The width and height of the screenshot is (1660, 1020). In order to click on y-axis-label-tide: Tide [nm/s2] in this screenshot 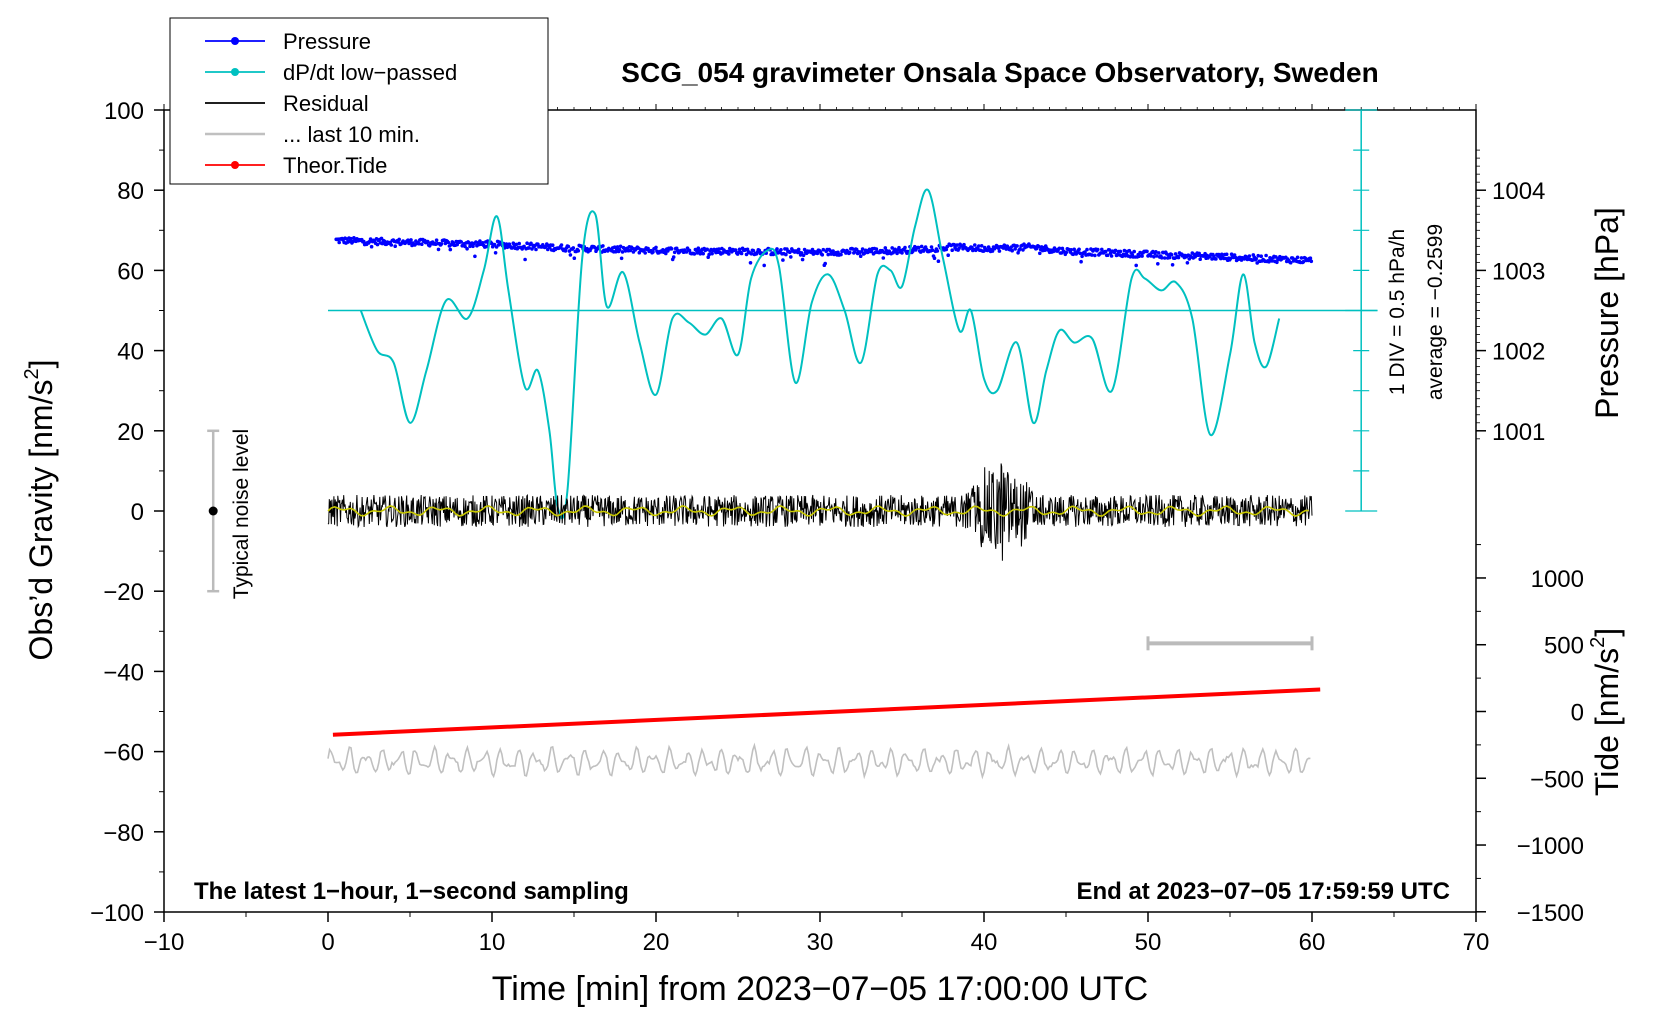, I will do `click(1606, 712)`.